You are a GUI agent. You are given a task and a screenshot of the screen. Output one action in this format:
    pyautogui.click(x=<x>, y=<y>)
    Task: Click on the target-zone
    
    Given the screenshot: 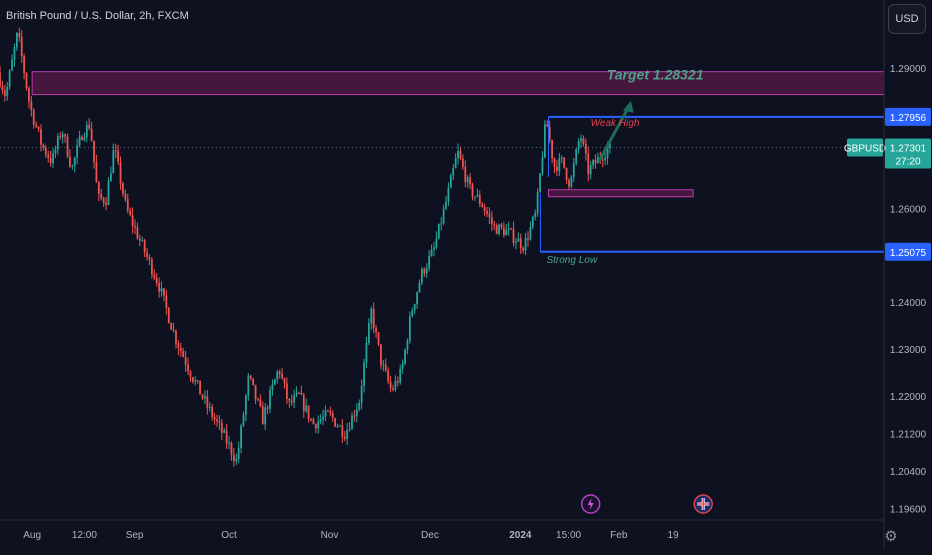 What is the action you would take?
    pyautogui.click(x=458, y=83)
    